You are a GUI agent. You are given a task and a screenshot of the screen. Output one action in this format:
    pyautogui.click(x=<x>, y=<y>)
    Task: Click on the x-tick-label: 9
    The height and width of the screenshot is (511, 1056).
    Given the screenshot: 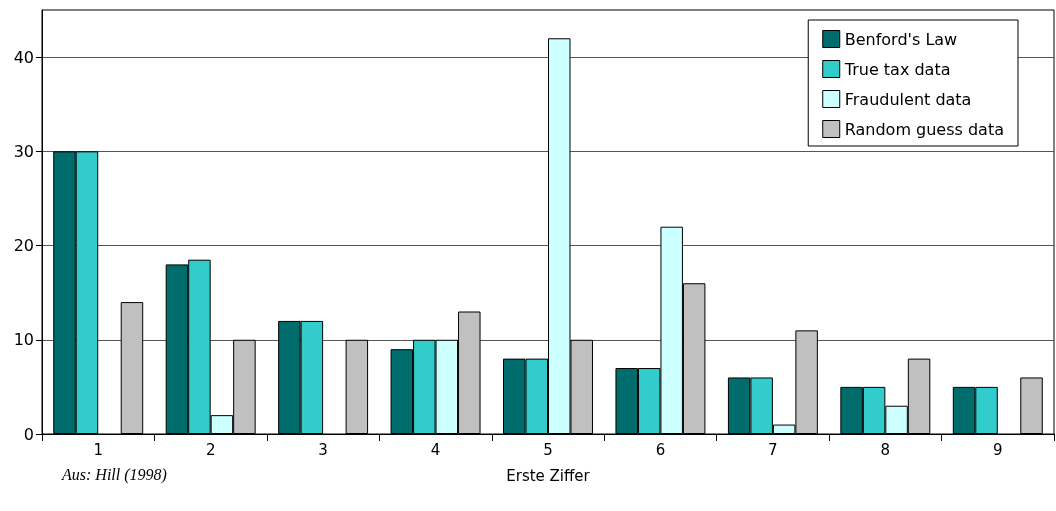 What is the action you would take?
    pyautogui.click(x=998, y=449)
    